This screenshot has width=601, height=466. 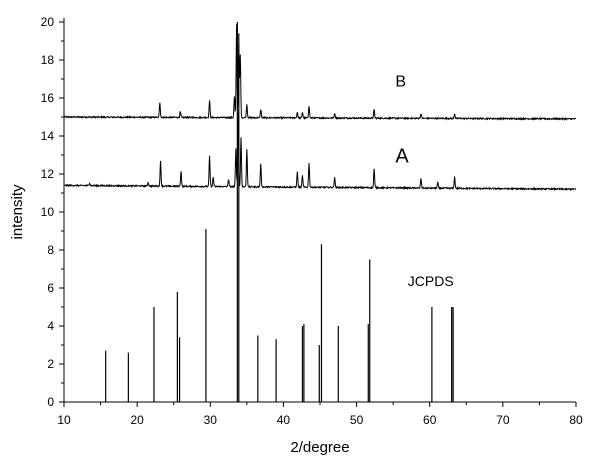 I want to click on y-tick-label: 8, so click(x=50, y=250).